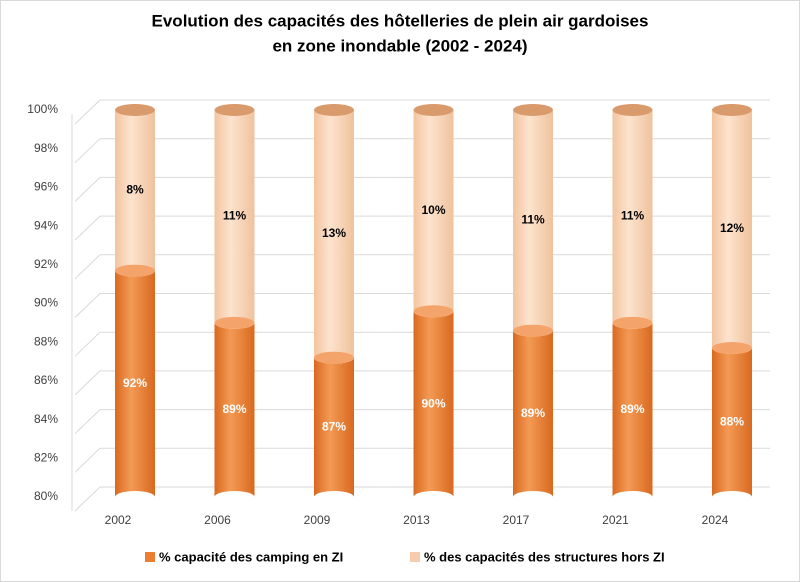 This screenshot has height=582, width=800. I want to click on data-label: 13%, so click(334, 233).